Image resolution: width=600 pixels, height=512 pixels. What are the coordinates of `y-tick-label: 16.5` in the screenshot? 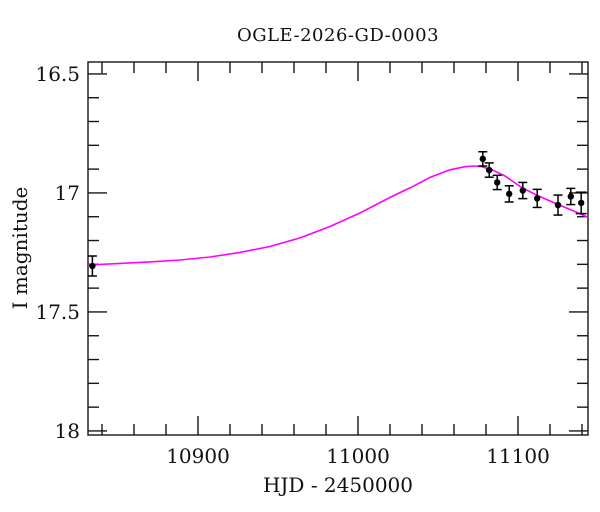 It's located at (57, 74).